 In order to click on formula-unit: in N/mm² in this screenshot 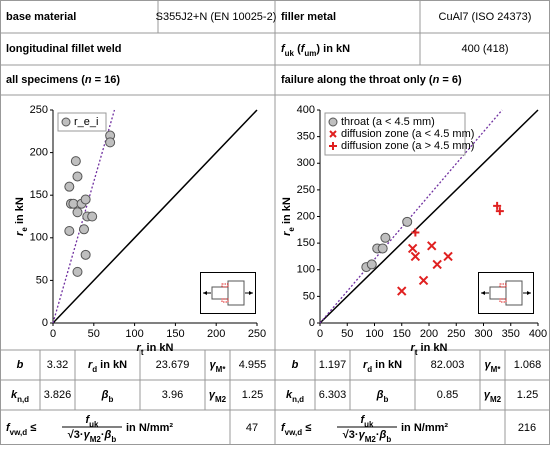, I will do `click(149, 428)`.